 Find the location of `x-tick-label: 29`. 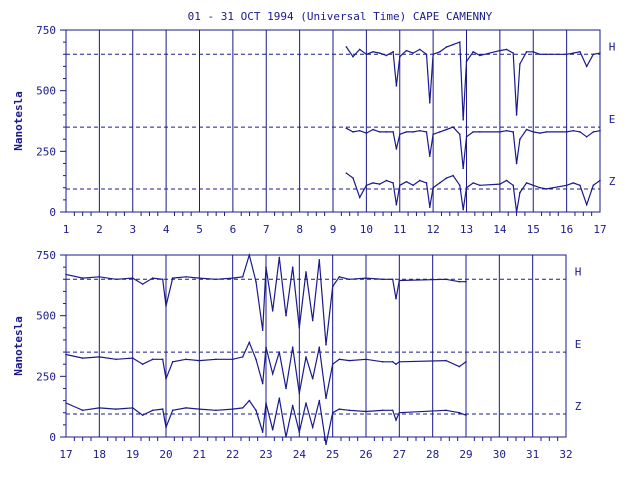

x-tick-label: 29 is located at coordinates (465, 454).